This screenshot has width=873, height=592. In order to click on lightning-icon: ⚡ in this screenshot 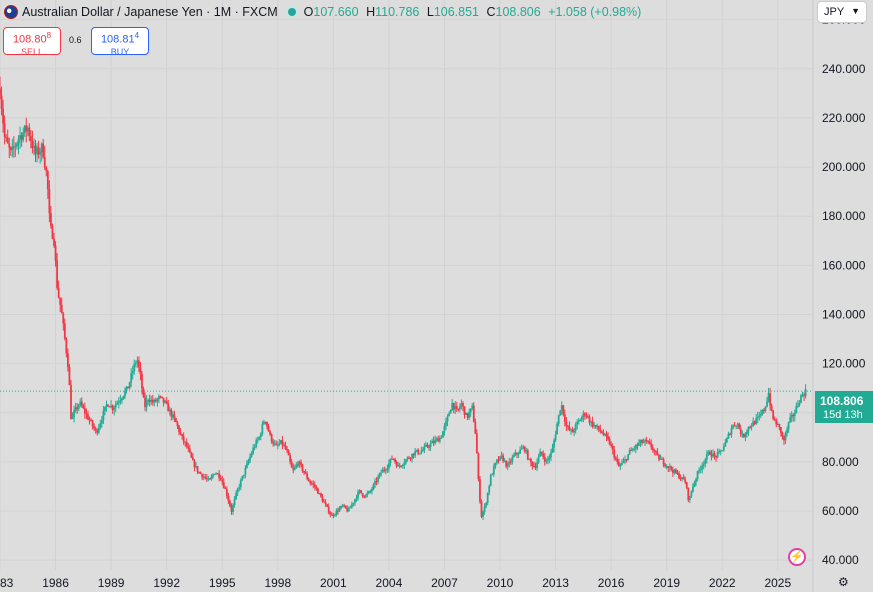, I will do `click(797, 557)`.